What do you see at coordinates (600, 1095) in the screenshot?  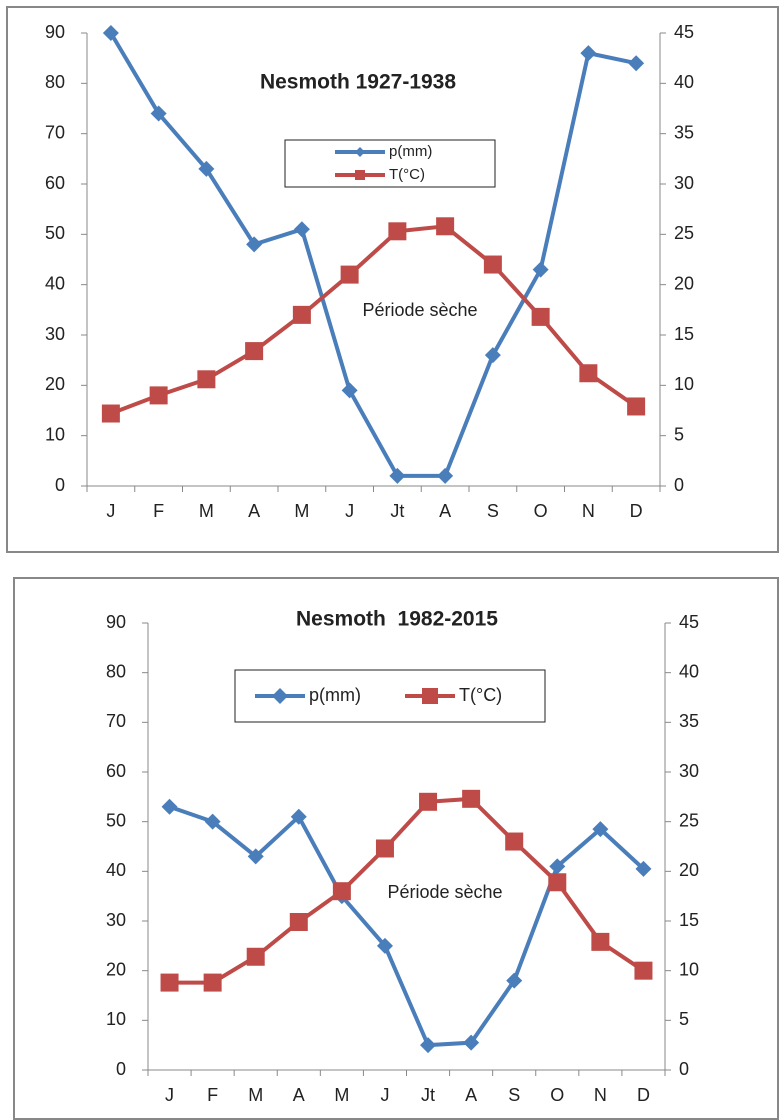 I see `x-tick-label: N` at bounding box center [600, 1095].